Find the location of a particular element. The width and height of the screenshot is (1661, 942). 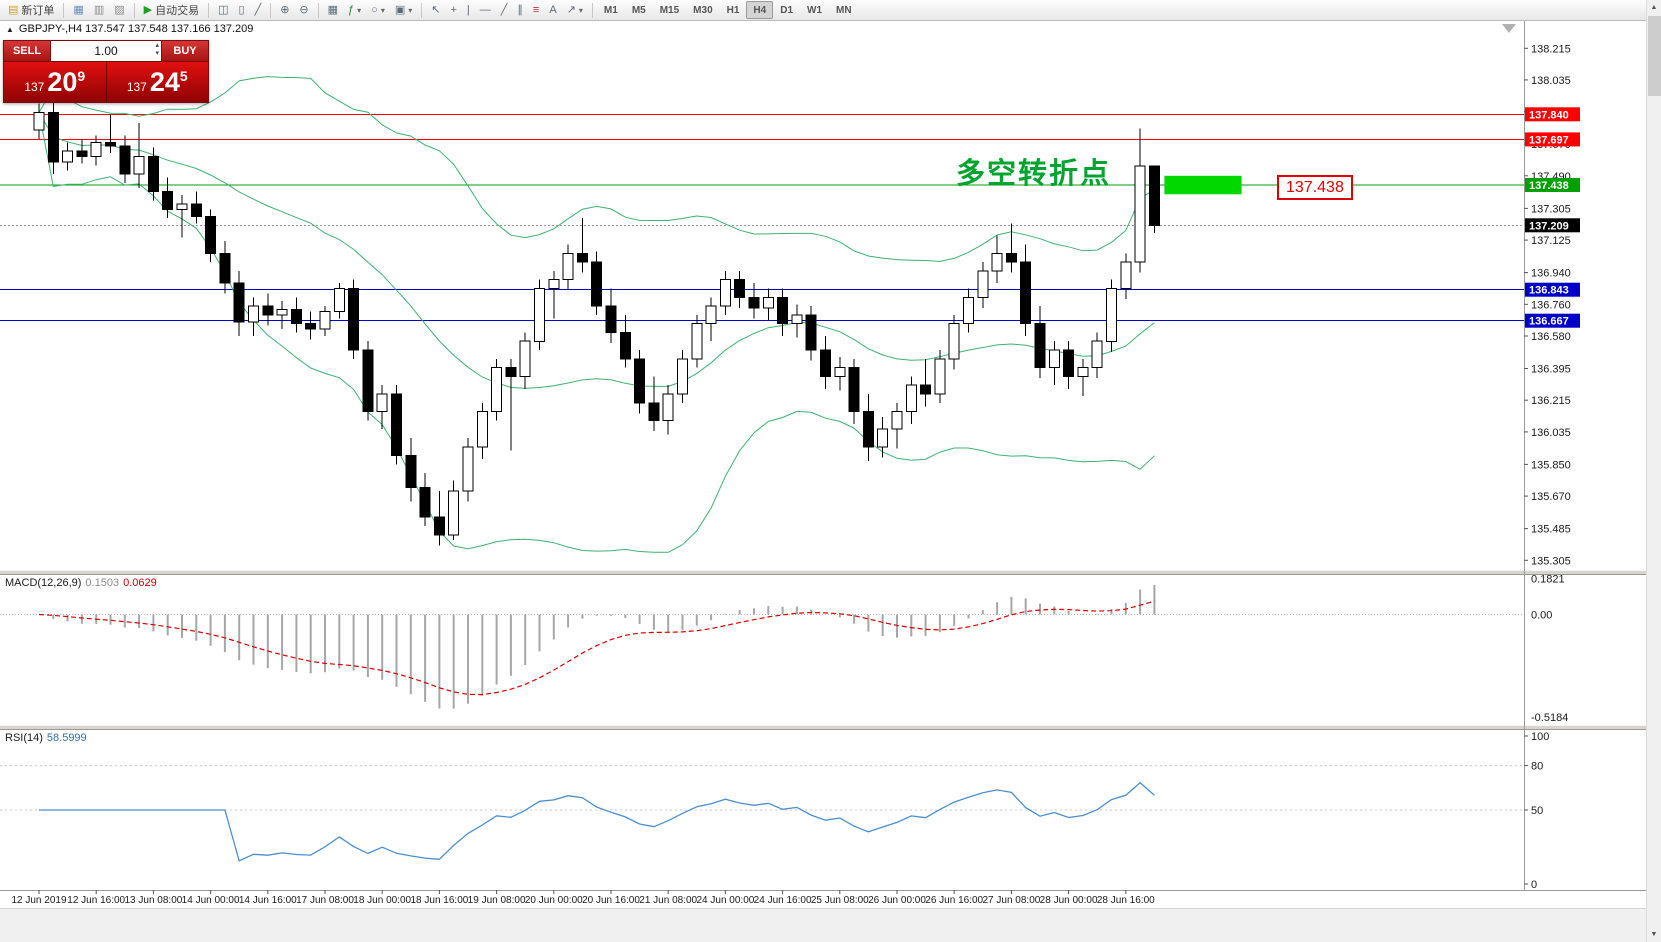

timeframe-m1-button-label: M1 is located at coordinates (610, 10).